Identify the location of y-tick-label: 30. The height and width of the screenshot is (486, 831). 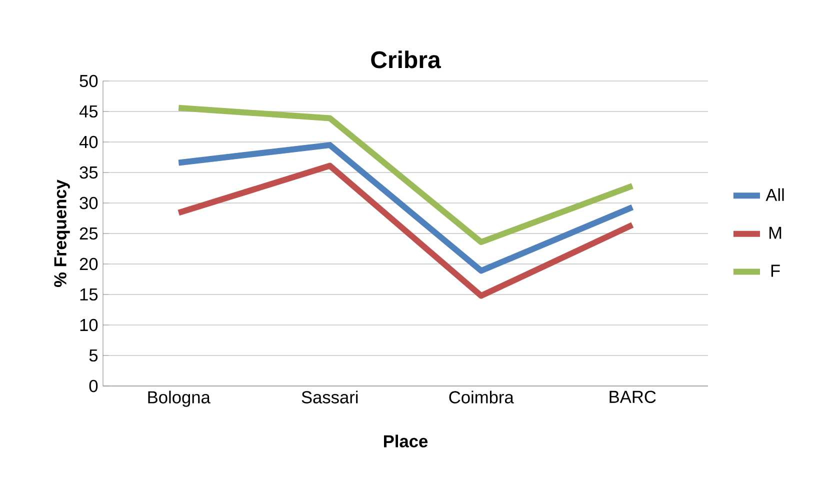
(89, 203).